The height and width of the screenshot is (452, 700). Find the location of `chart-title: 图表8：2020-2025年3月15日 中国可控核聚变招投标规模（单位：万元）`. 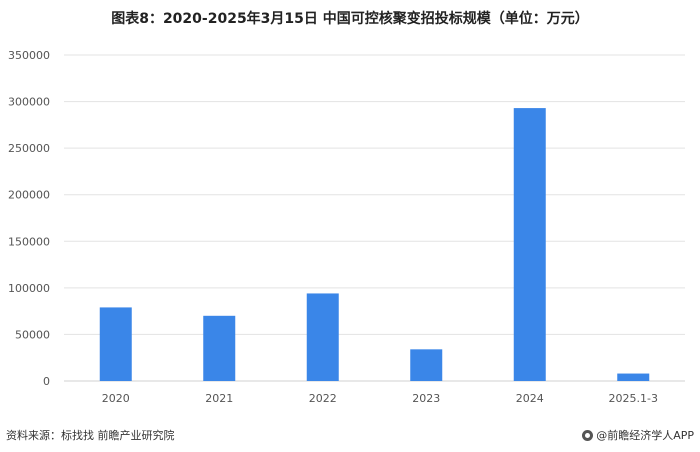

chart-title: 图表8：2020-2025年3月15日 中国可控核聚变招投标规模（单位：万元） is located at coordinates (350, 19).